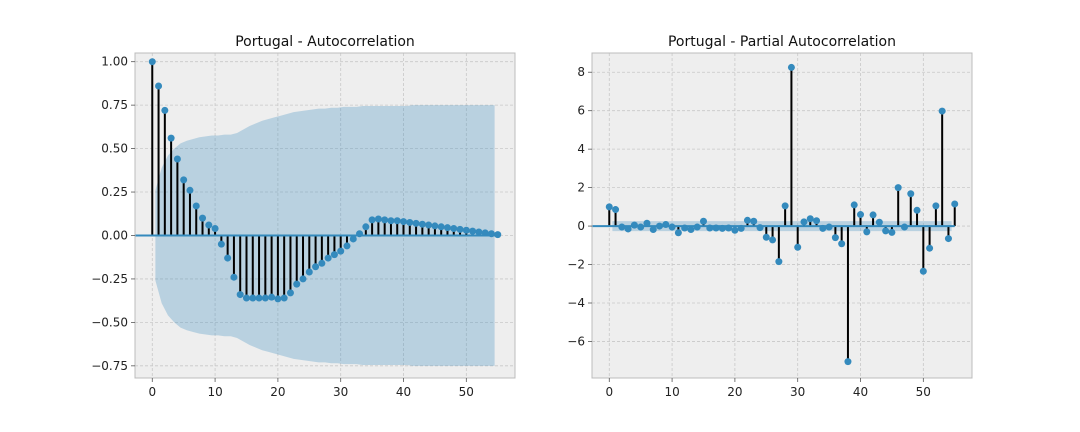 The width and height of the screenshot is (1080, 432). What do you see at coordinates (581, 111) in the screenshot?
I see `pacf-y-tick-label: 6` at bounding box center [581, 111].